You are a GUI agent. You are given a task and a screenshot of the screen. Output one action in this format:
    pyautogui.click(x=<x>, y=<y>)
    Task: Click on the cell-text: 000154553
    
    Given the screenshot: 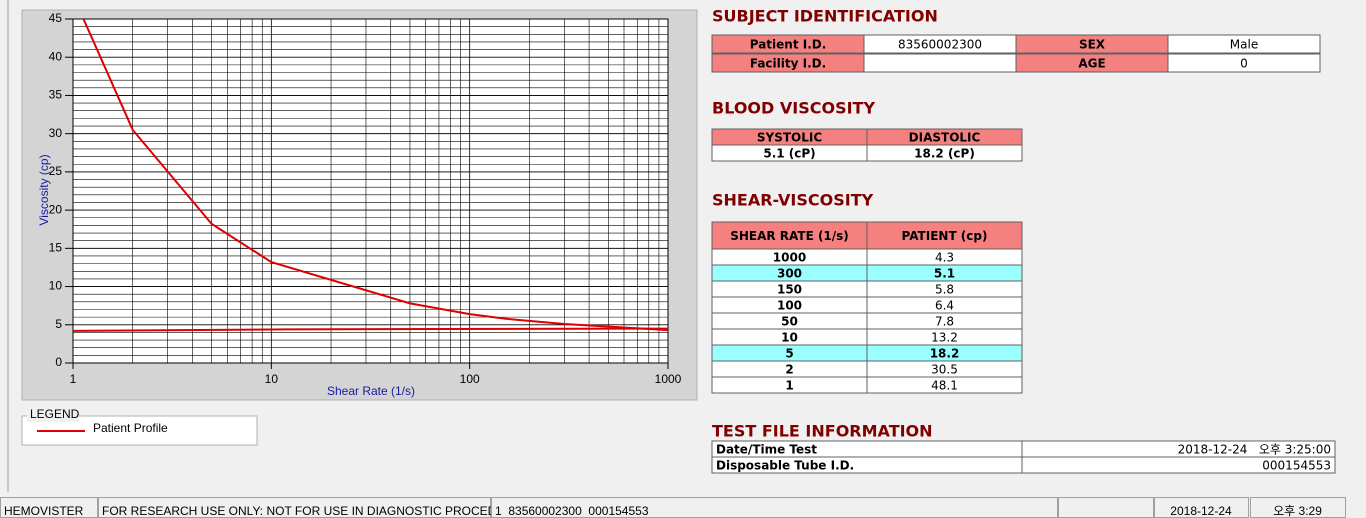 What is the action you would take?
    pyautogui.click(x=1296, y=466)
    